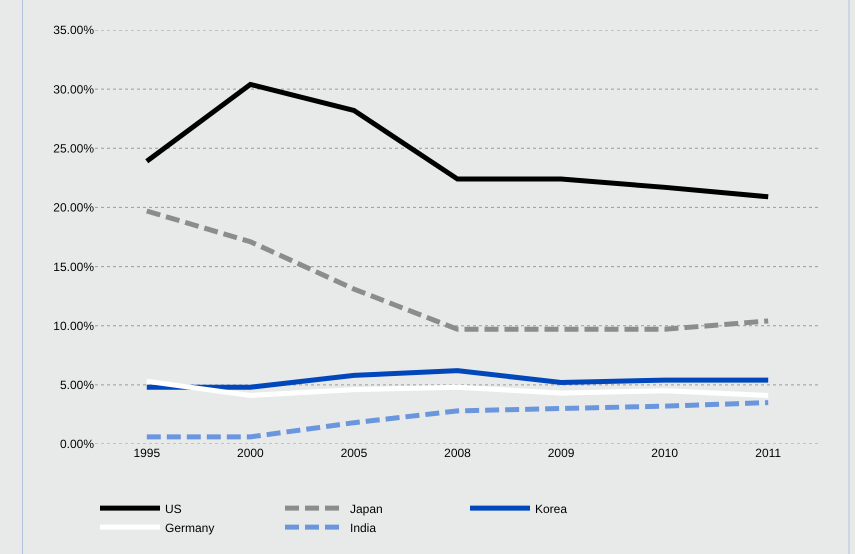 Image resolution: width=855 pixels, height=554 pixels. I want to click on y-tick-label: 10.00%, so click(73, 325).